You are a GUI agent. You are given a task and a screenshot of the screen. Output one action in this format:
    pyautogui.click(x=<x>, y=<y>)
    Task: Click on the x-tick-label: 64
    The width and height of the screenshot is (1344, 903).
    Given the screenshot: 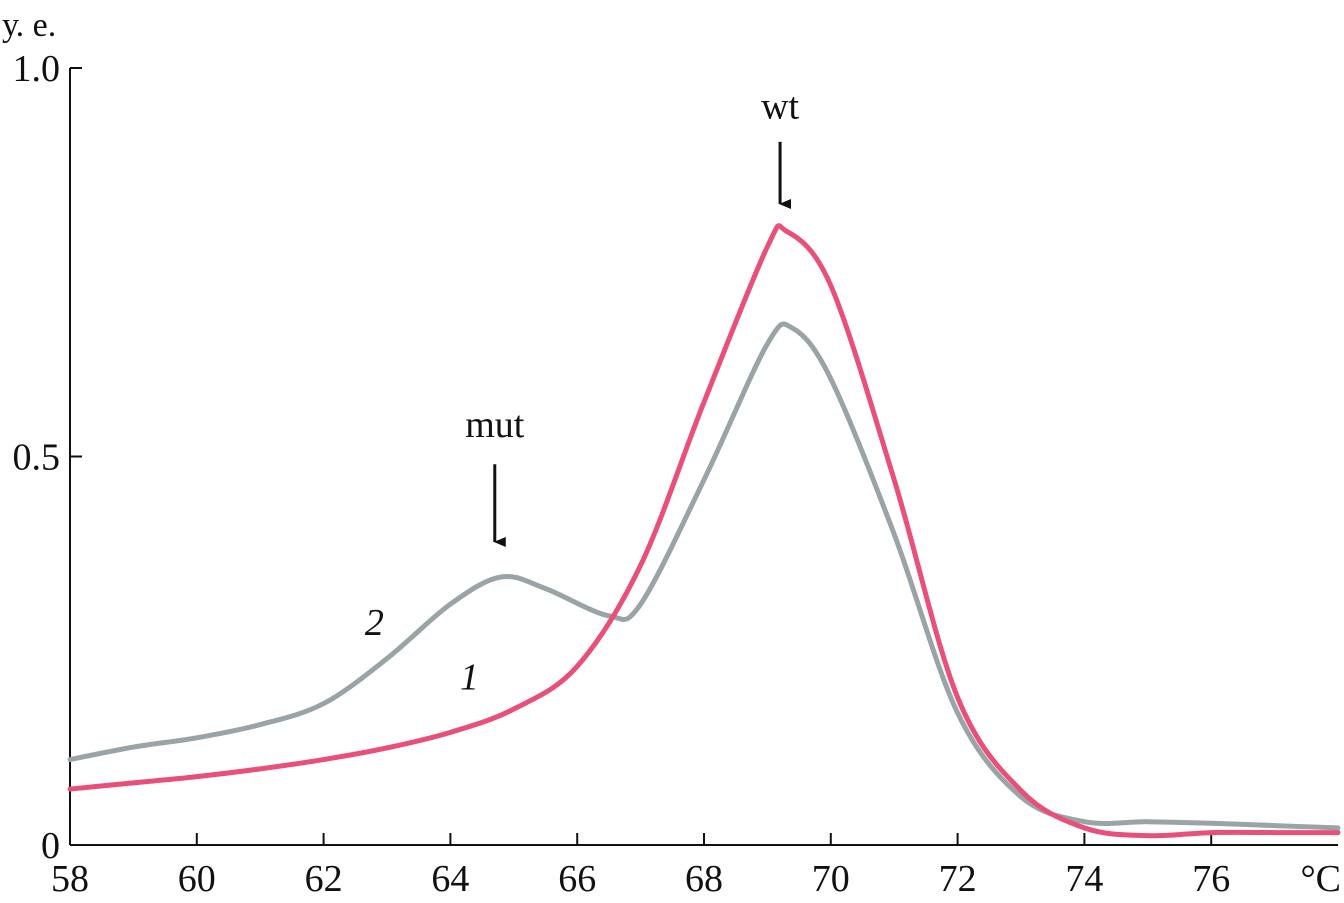 What is the action you would take?
    pyautogui.click(x=450, y=879)
    